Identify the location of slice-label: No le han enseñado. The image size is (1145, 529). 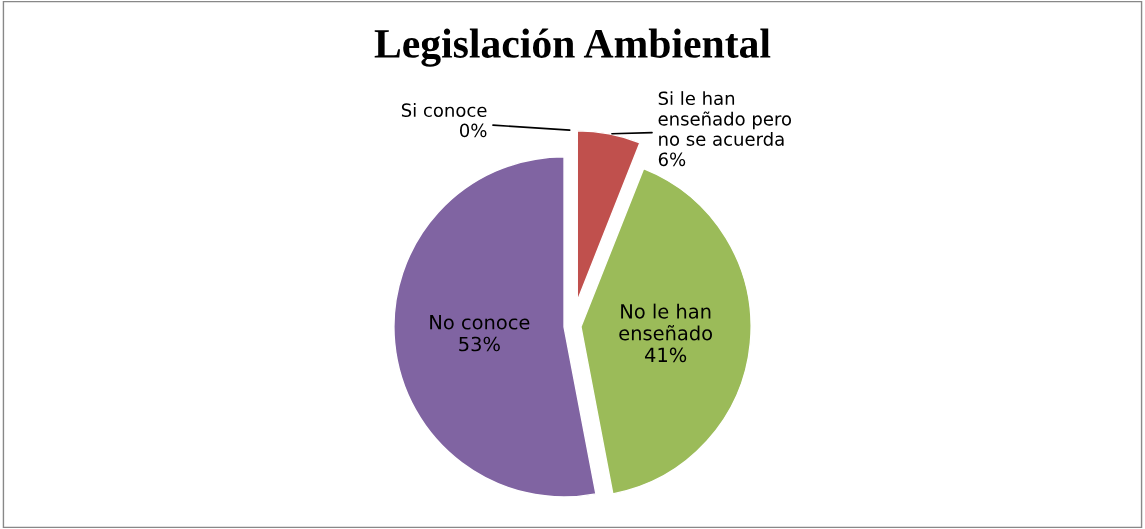
(666, 322).